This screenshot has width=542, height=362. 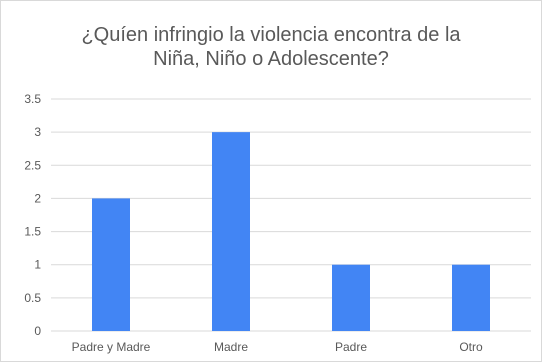 What do you see at coordinates (37, 198) in the screenshot?
I see `y-tick-label: 2` at bounding box center [37, 198].